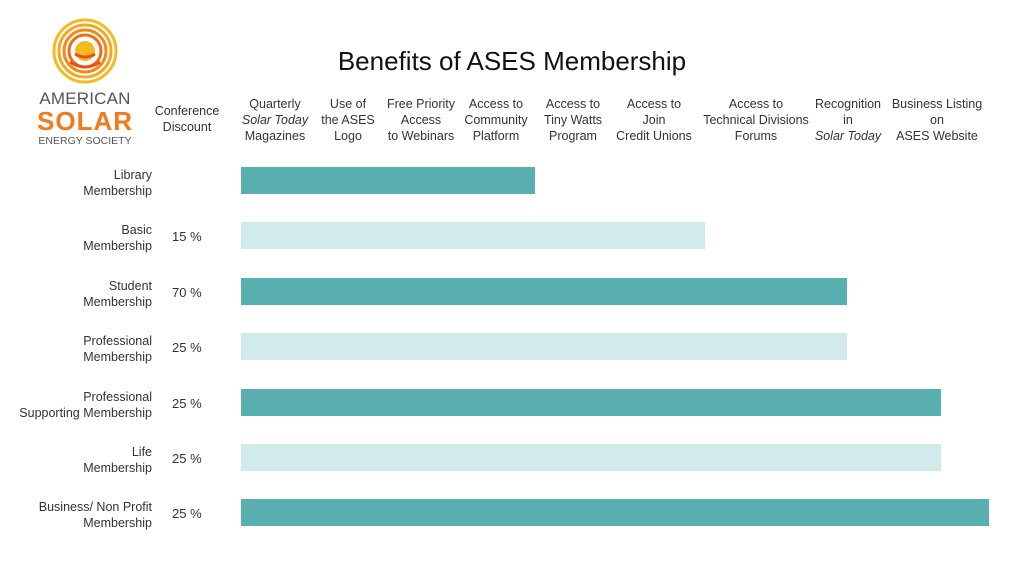 The width and height of the screenshot is (1024, 576). What do you see at coordinates (136, 230) in the screenshot?
I see `membership-label-line: Basic` at bounding box center [136, 230].